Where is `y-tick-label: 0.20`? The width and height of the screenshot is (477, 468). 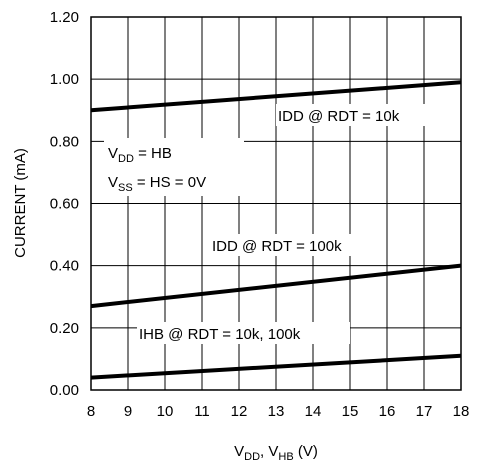
y-tick-label: 0.20 is located at coordinates (64, 328).